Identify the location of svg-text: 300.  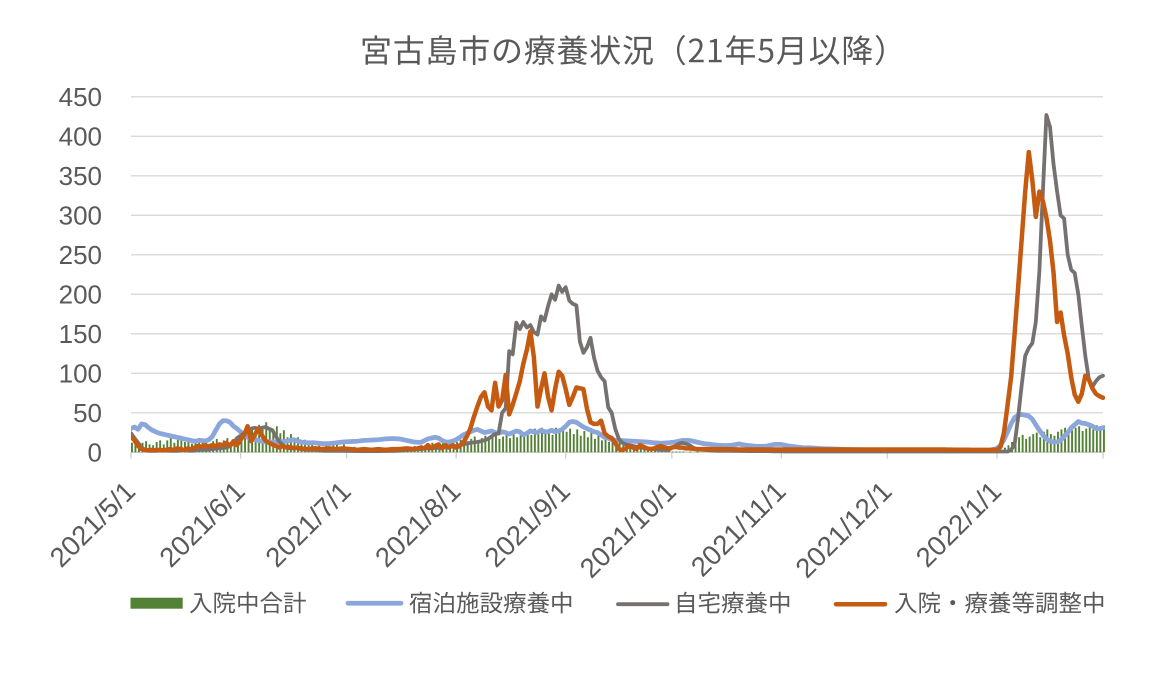
(80, 216).